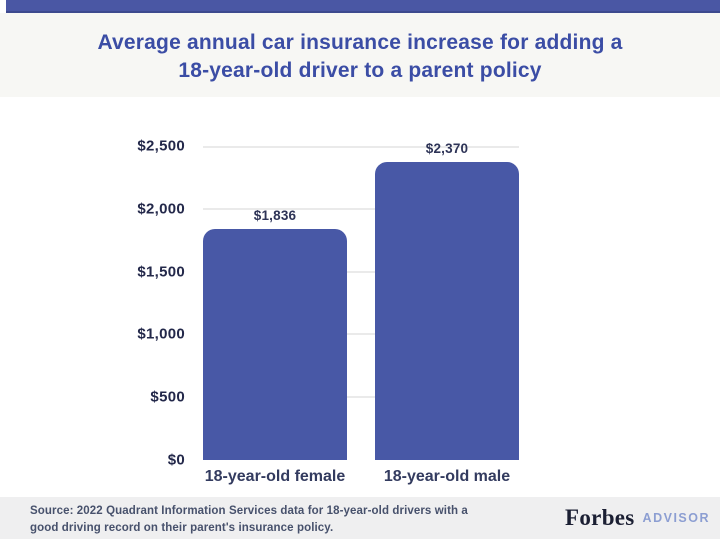 This screenshot has height=539, width=720. Describe the element at coordinates (275, 344) in the screenshot. I see `bar-18-year-old-female` at that location.